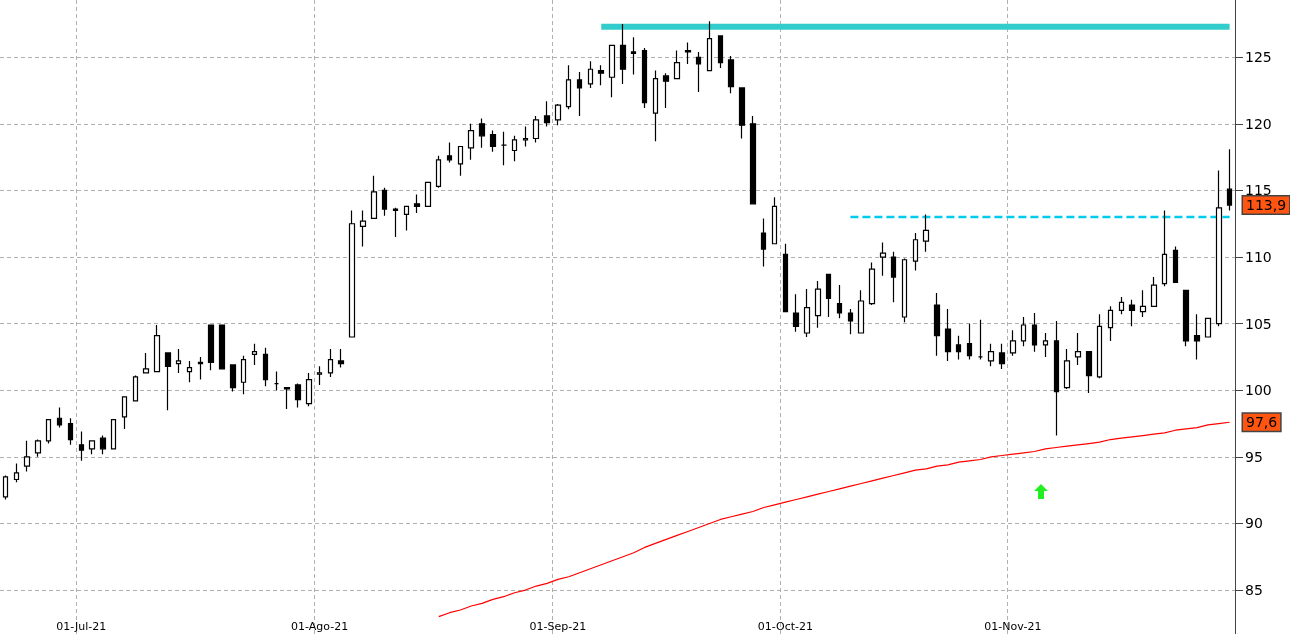  Describe the element at coordinates (1013, 626) in the screenshot. I see `x-tick-label: 01-Nov-21` at that location.